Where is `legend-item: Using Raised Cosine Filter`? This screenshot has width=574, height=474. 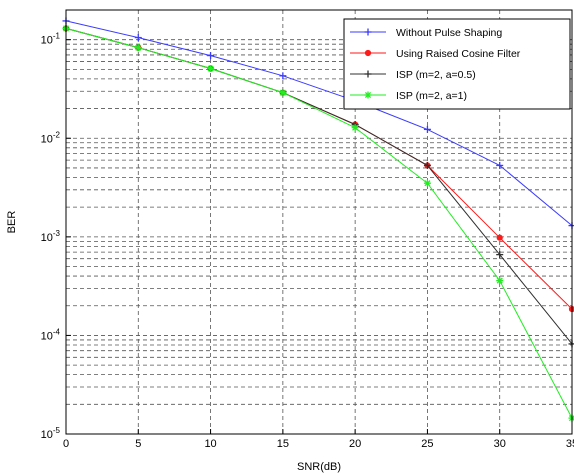 legend-item: Using Raised Cosine Filter is located at coordinates (435, 54).